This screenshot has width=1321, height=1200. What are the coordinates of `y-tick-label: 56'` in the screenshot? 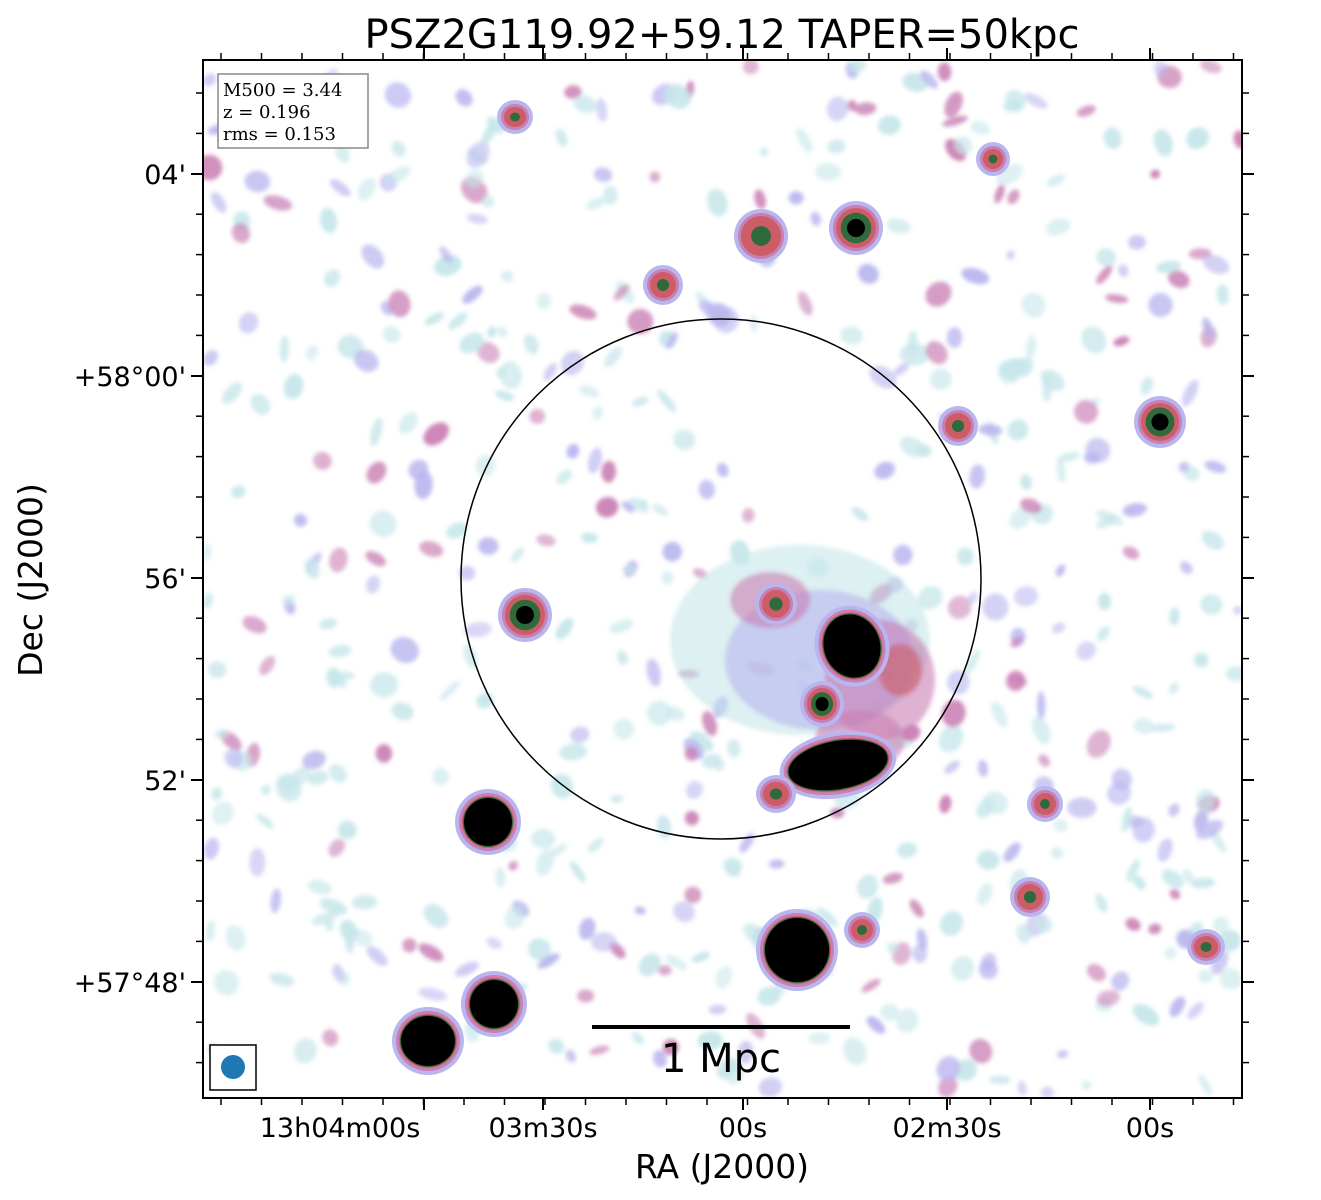 It's located at (165, 579).